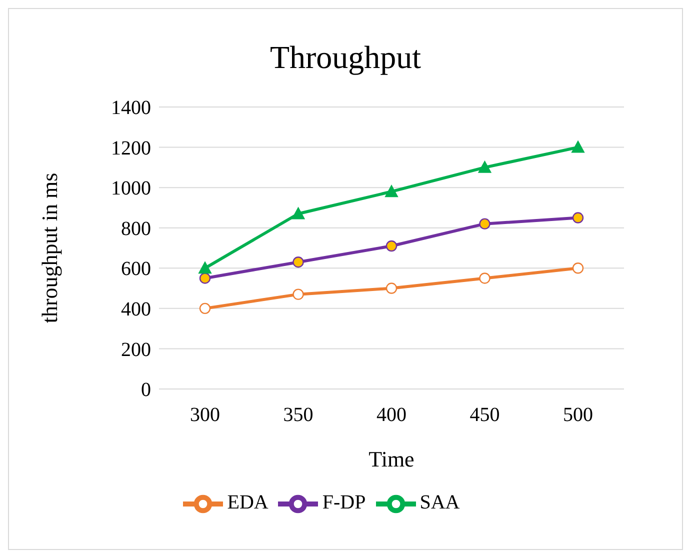  Describe the element at coordinates (205, 415) in the screenshot. I see `x-tick-label: 300` at that location.